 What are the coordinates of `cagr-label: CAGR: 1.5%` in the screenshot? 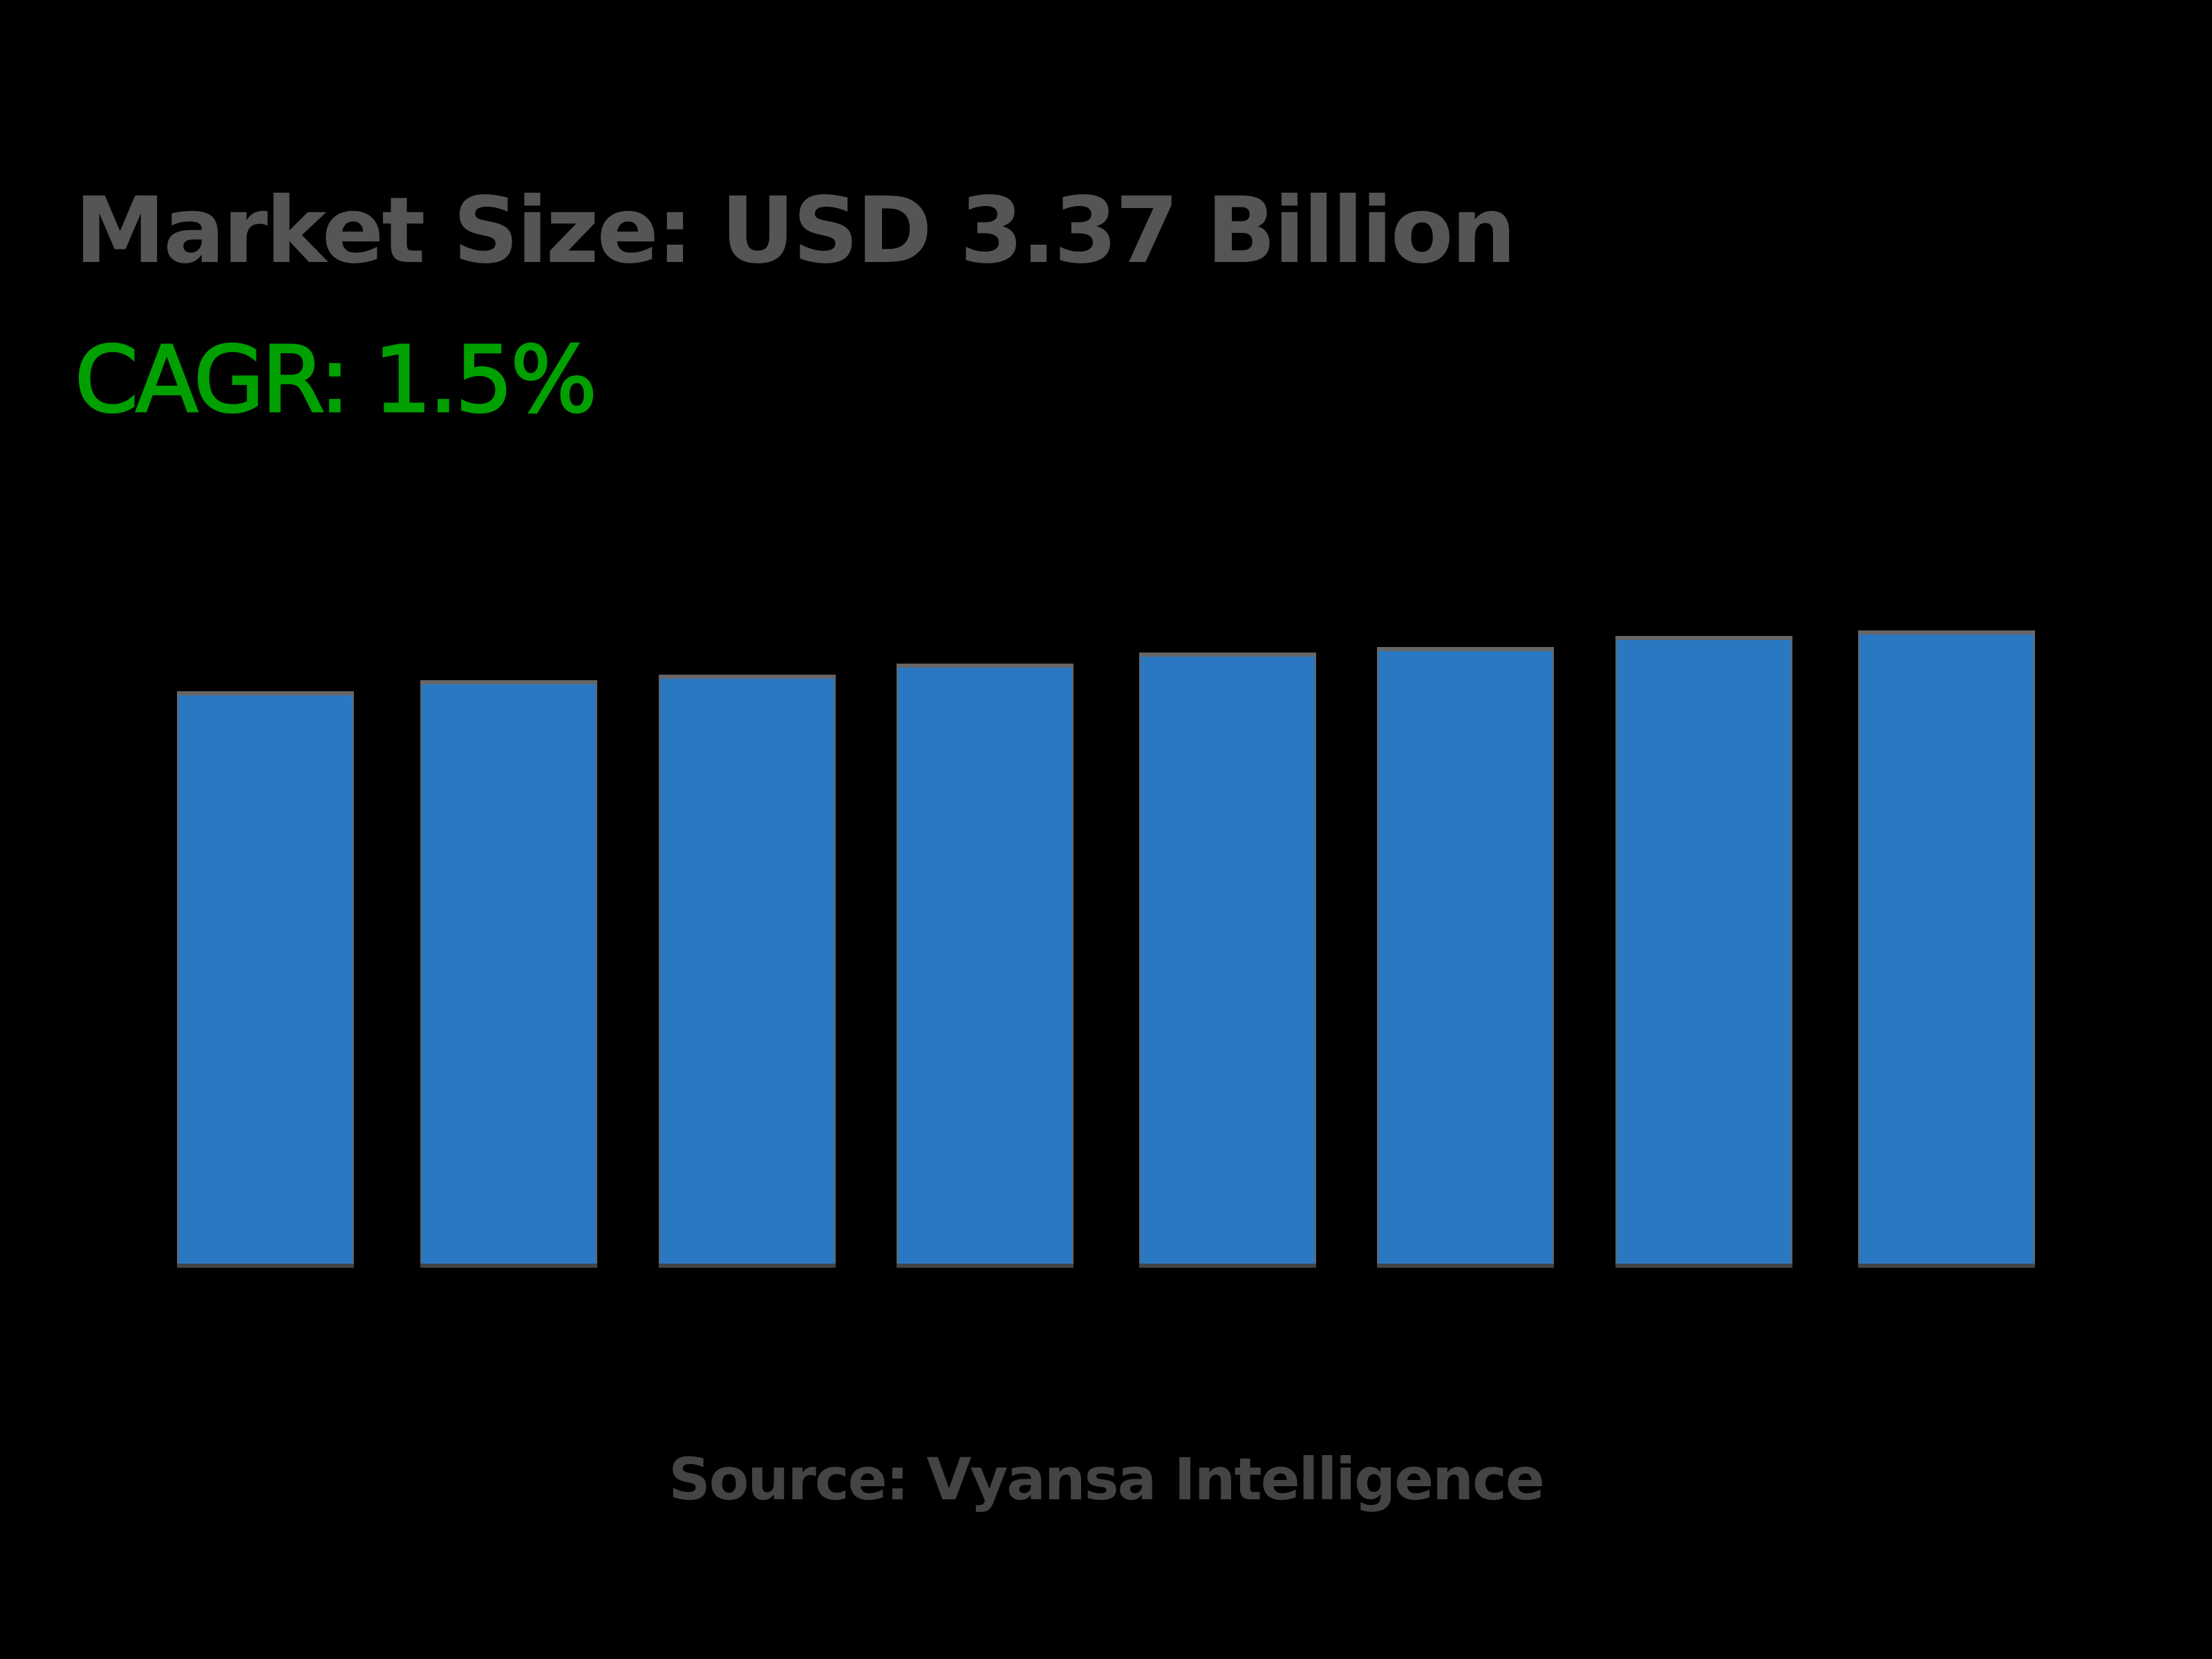 It's located at (337, 380).